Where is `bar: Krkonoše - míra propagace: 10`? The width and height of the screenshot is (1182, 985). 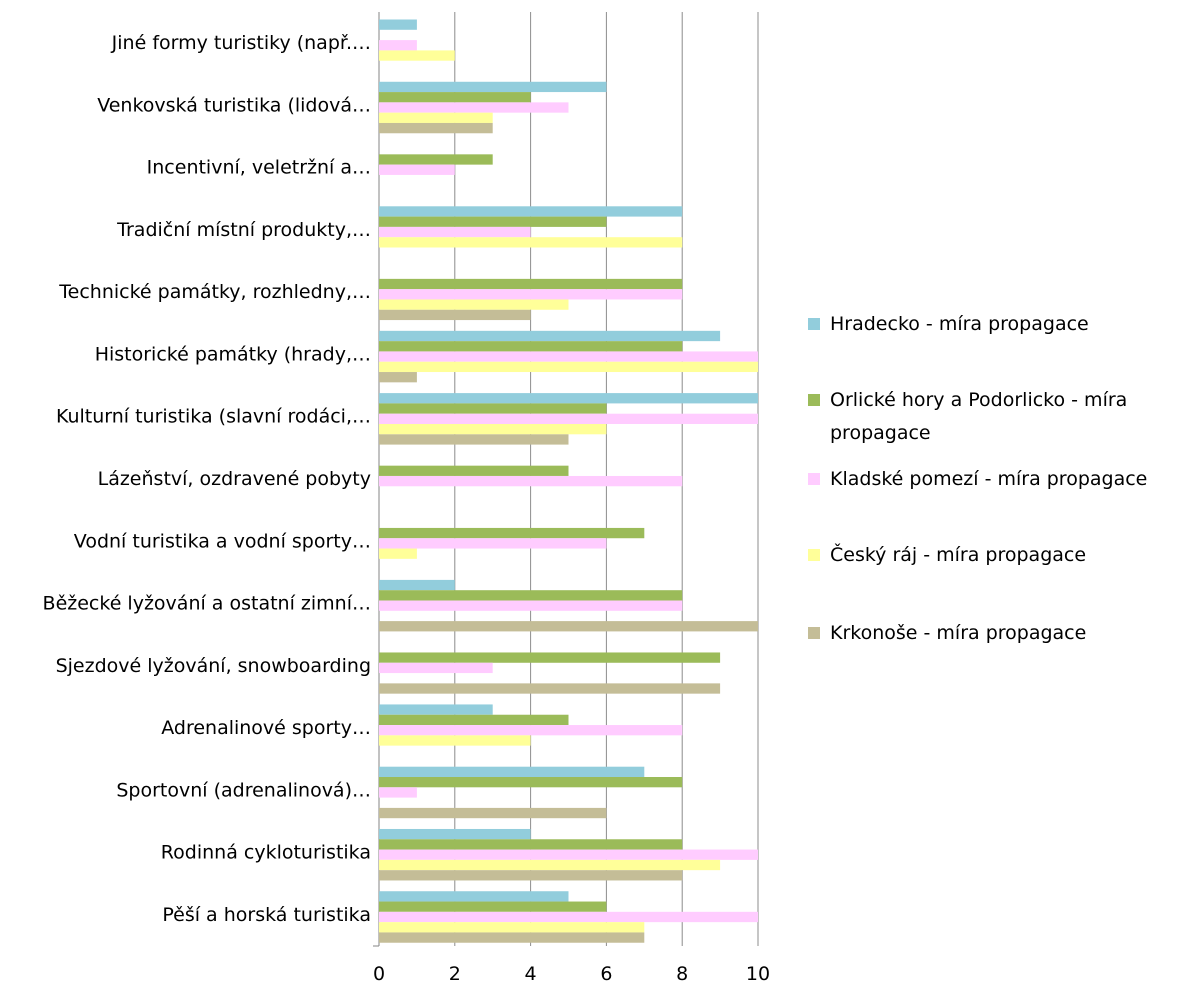 bar: Krkonoše - míra propagace: 10 is located at coordinates (568, 626).